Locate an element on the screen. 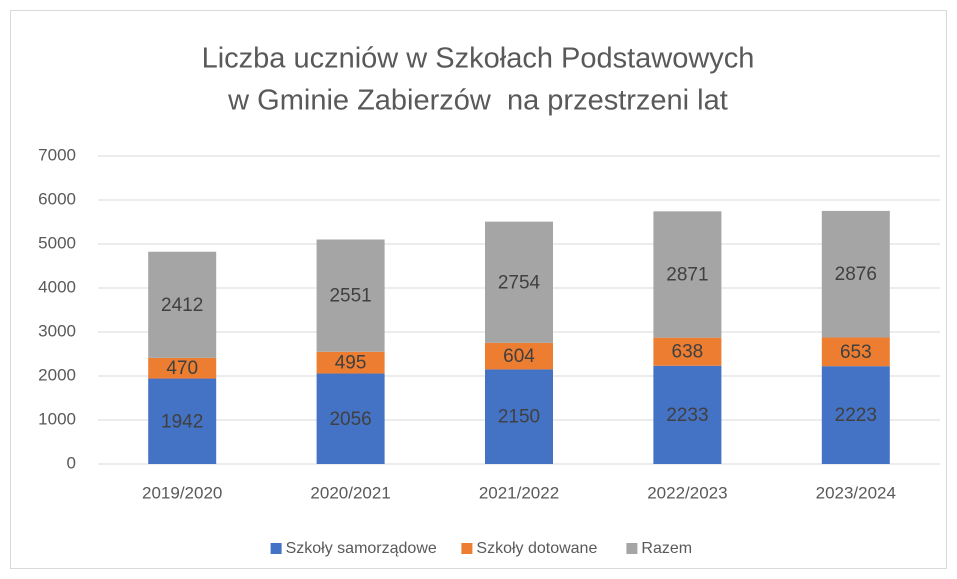 Image resolution: width=957 pixels, height=579 pixels. data-label: 470 is located at coordinates (182, 368).